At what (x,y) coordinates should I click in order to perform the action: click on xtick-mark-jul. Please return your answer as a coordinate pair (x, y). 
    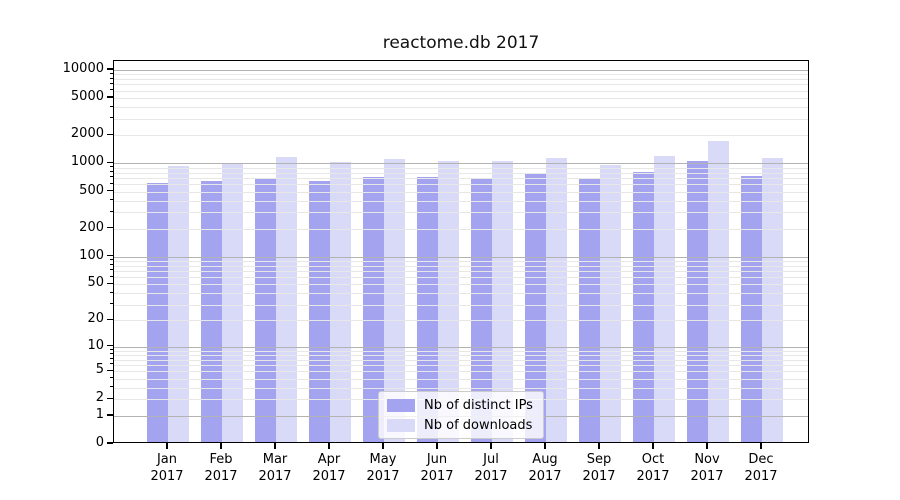
    Looking at the image, I should click on (491, 446).